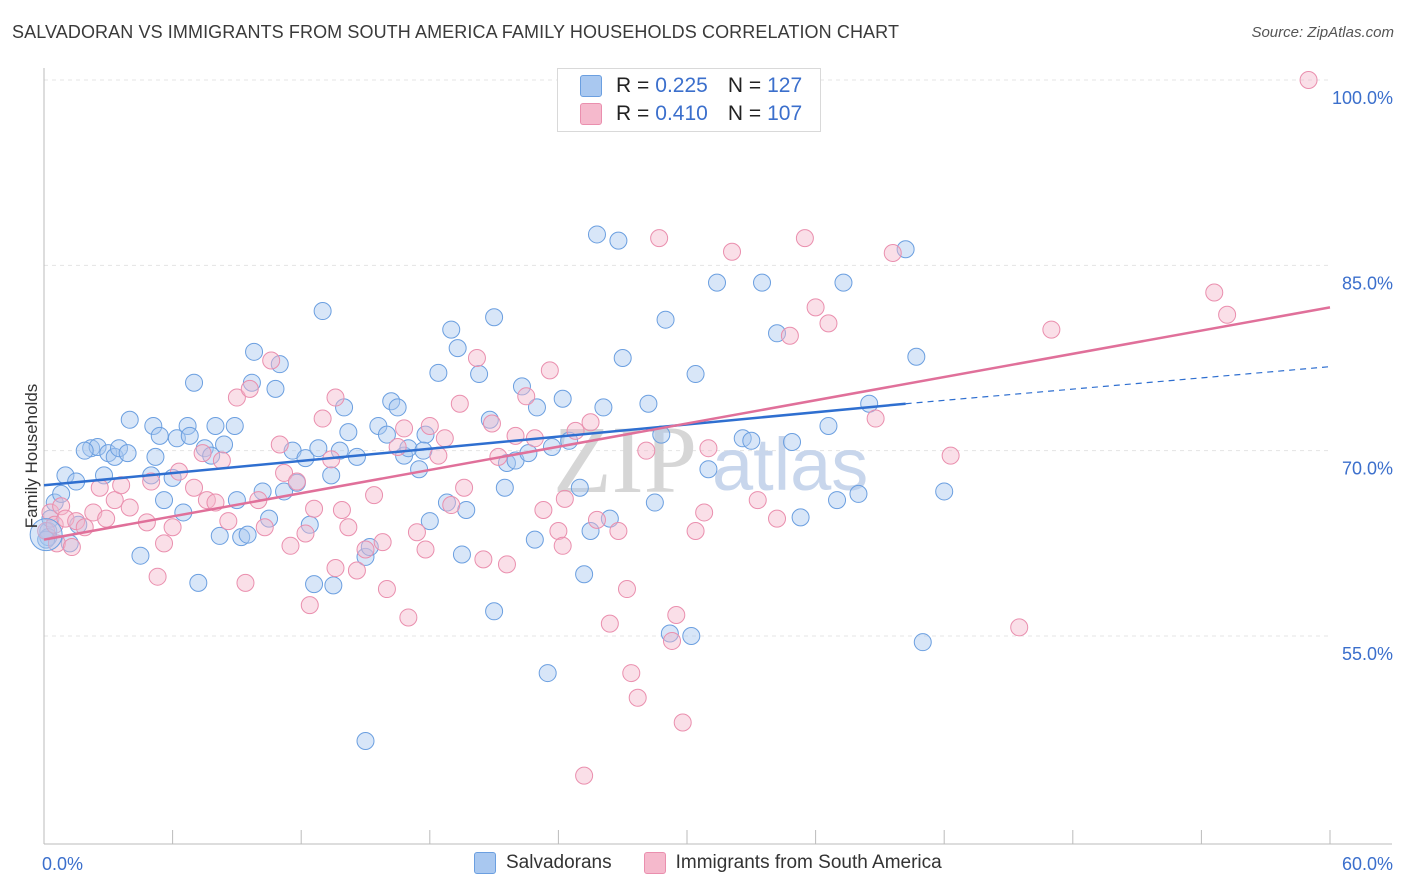 This screenshot has height=892, width=1406. What do you see at coordinates (710, 459) in the screenshot?
I see `watermark: ZIP atlas` at bounding box center [710, 459].